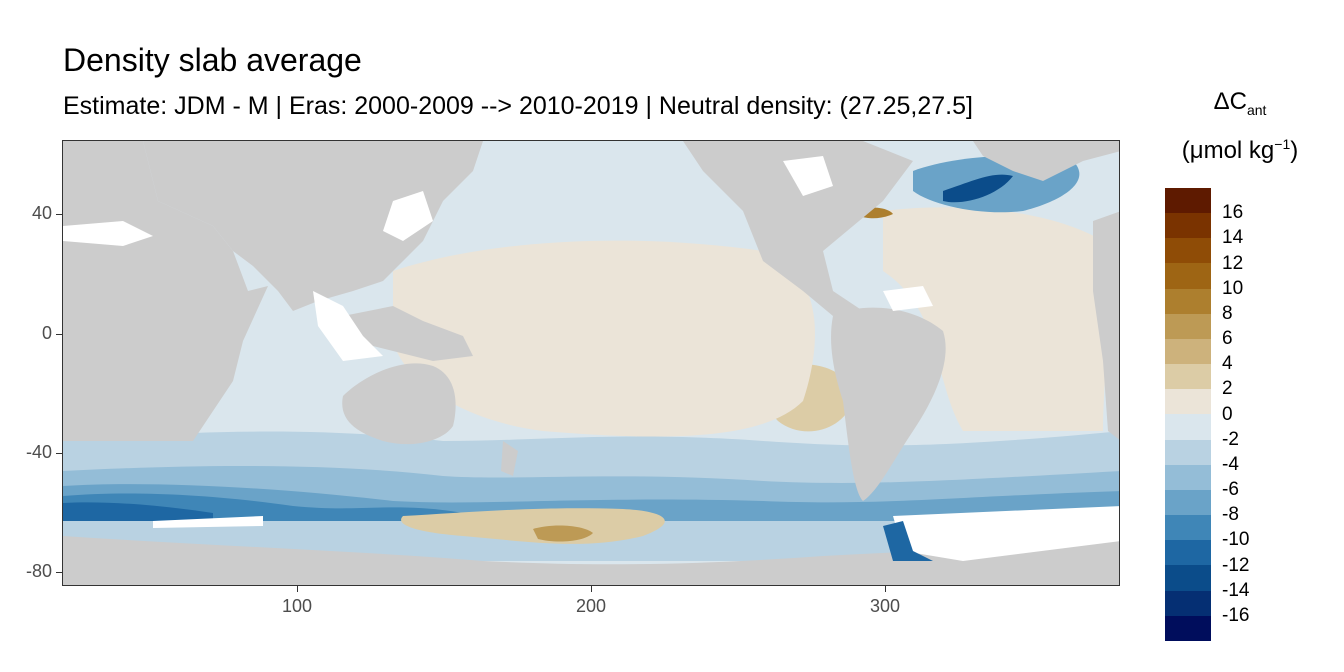 This screenshot has height=672, width=1344. What do you see at coordinates (1227, 389) in the screenshot?
I see `legend-label: 2` at bounding box center [1227, 389].